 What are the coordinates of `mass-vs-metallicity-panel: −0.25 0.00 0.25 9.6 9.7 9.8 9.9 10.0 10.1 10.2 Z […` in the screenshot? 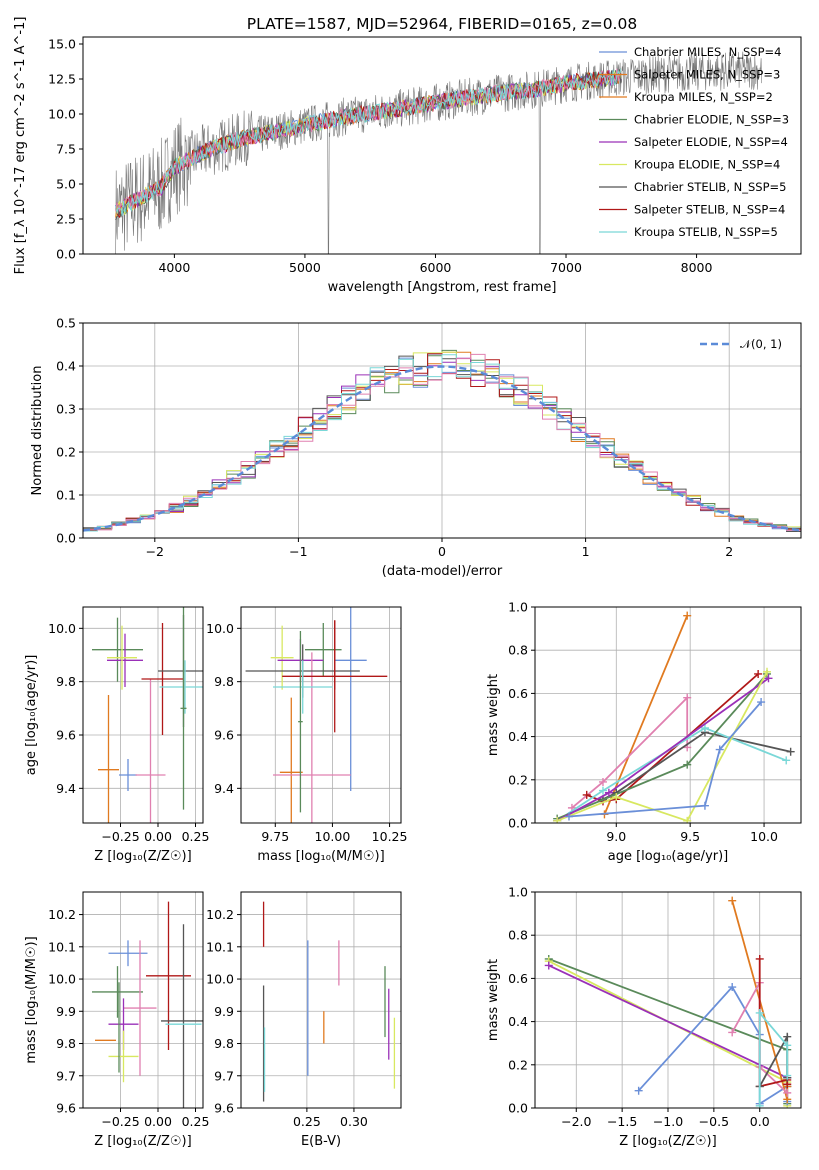 It's located at (117, 1020).